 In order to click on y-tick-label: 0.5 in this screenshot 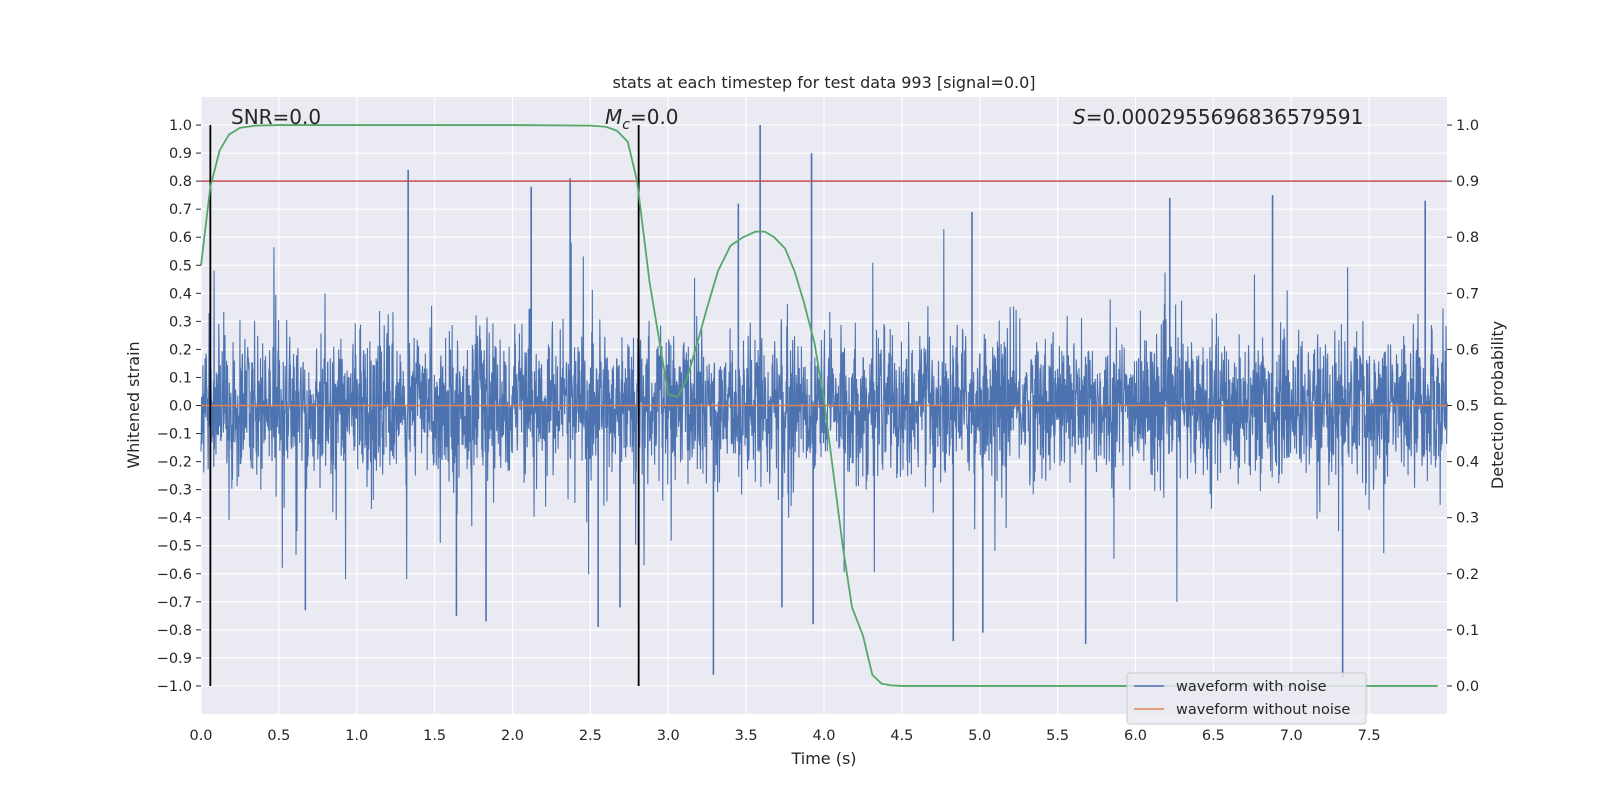, I will do `click(180, 266)`.